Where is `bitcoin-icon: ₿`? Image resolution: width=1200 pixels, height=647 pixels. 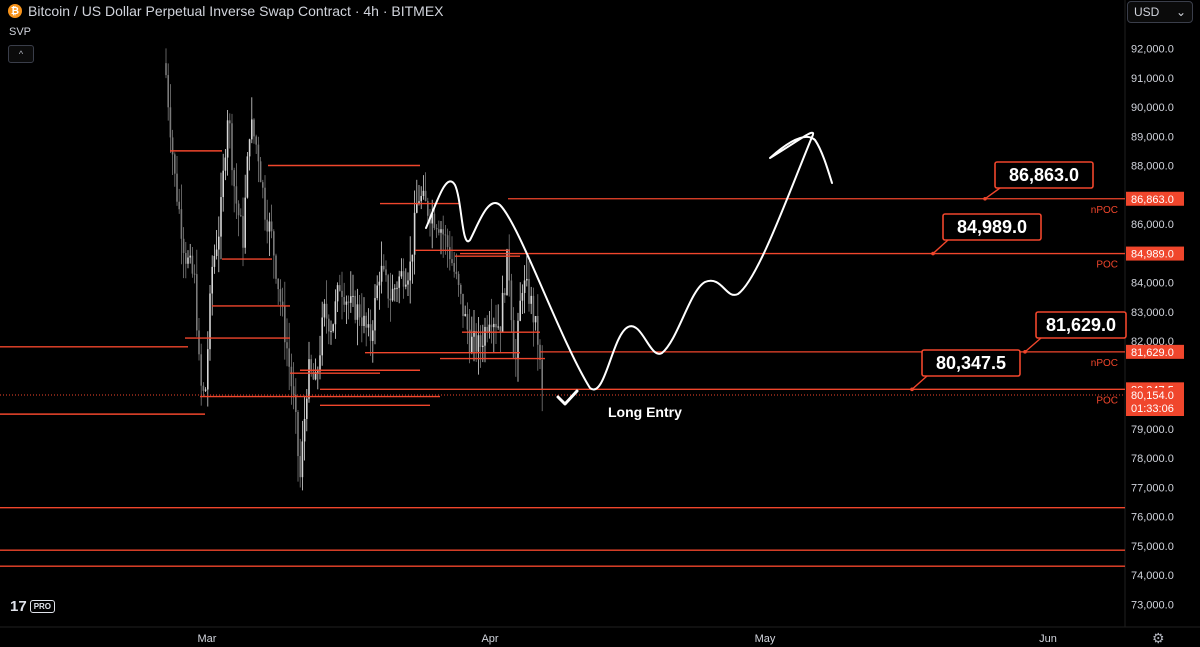
bitcoin-icon: ₿ is located at coordinates (15, 11).